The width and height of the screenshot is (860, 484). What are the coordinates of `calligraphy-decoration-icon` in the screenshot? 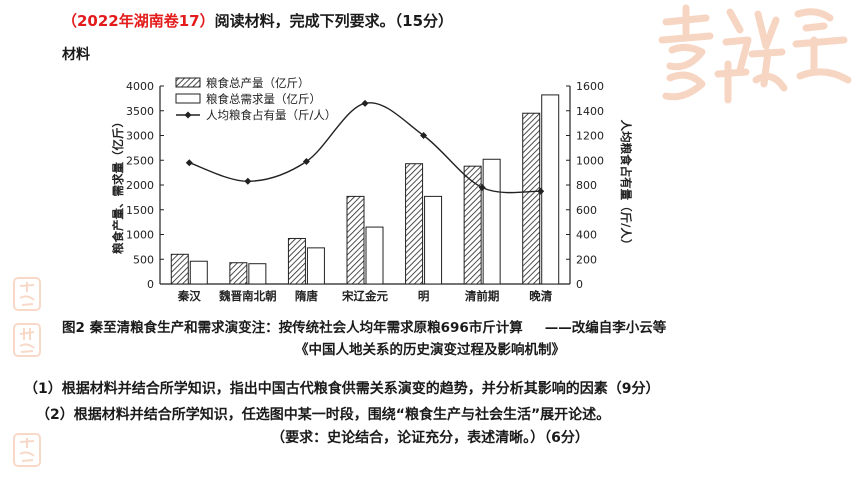 It's located at (755, 54).